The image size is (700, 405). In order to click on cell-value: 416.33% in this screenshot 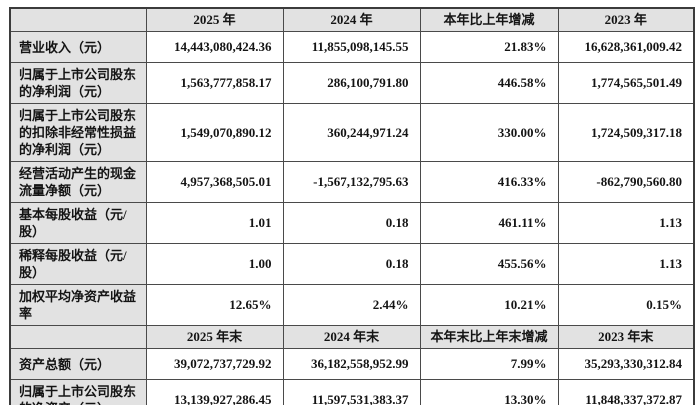, I will do `click(489, 182)`.